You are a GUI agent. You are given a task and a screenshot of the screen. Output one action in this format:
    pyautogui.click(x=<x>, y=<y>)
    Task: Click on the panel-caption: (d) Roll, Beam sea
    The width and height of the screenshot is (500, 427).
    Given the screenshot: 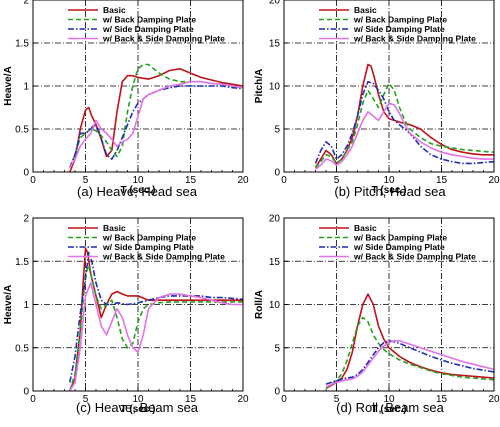 What is the action you would take?
    pyautogui.click(x=390, y=407)
    